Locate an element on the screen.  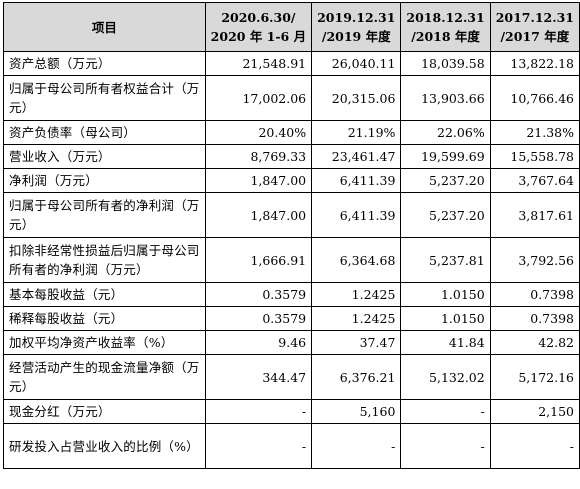
row-label: 资产总额（万元） is located at coordinates (104, 63).